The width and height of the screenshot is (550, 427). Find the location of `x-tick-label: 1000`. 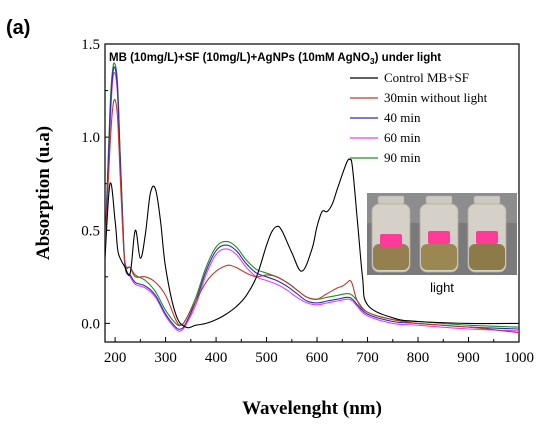

x-tick-label: 1000 is located at coordinates (519, 358).